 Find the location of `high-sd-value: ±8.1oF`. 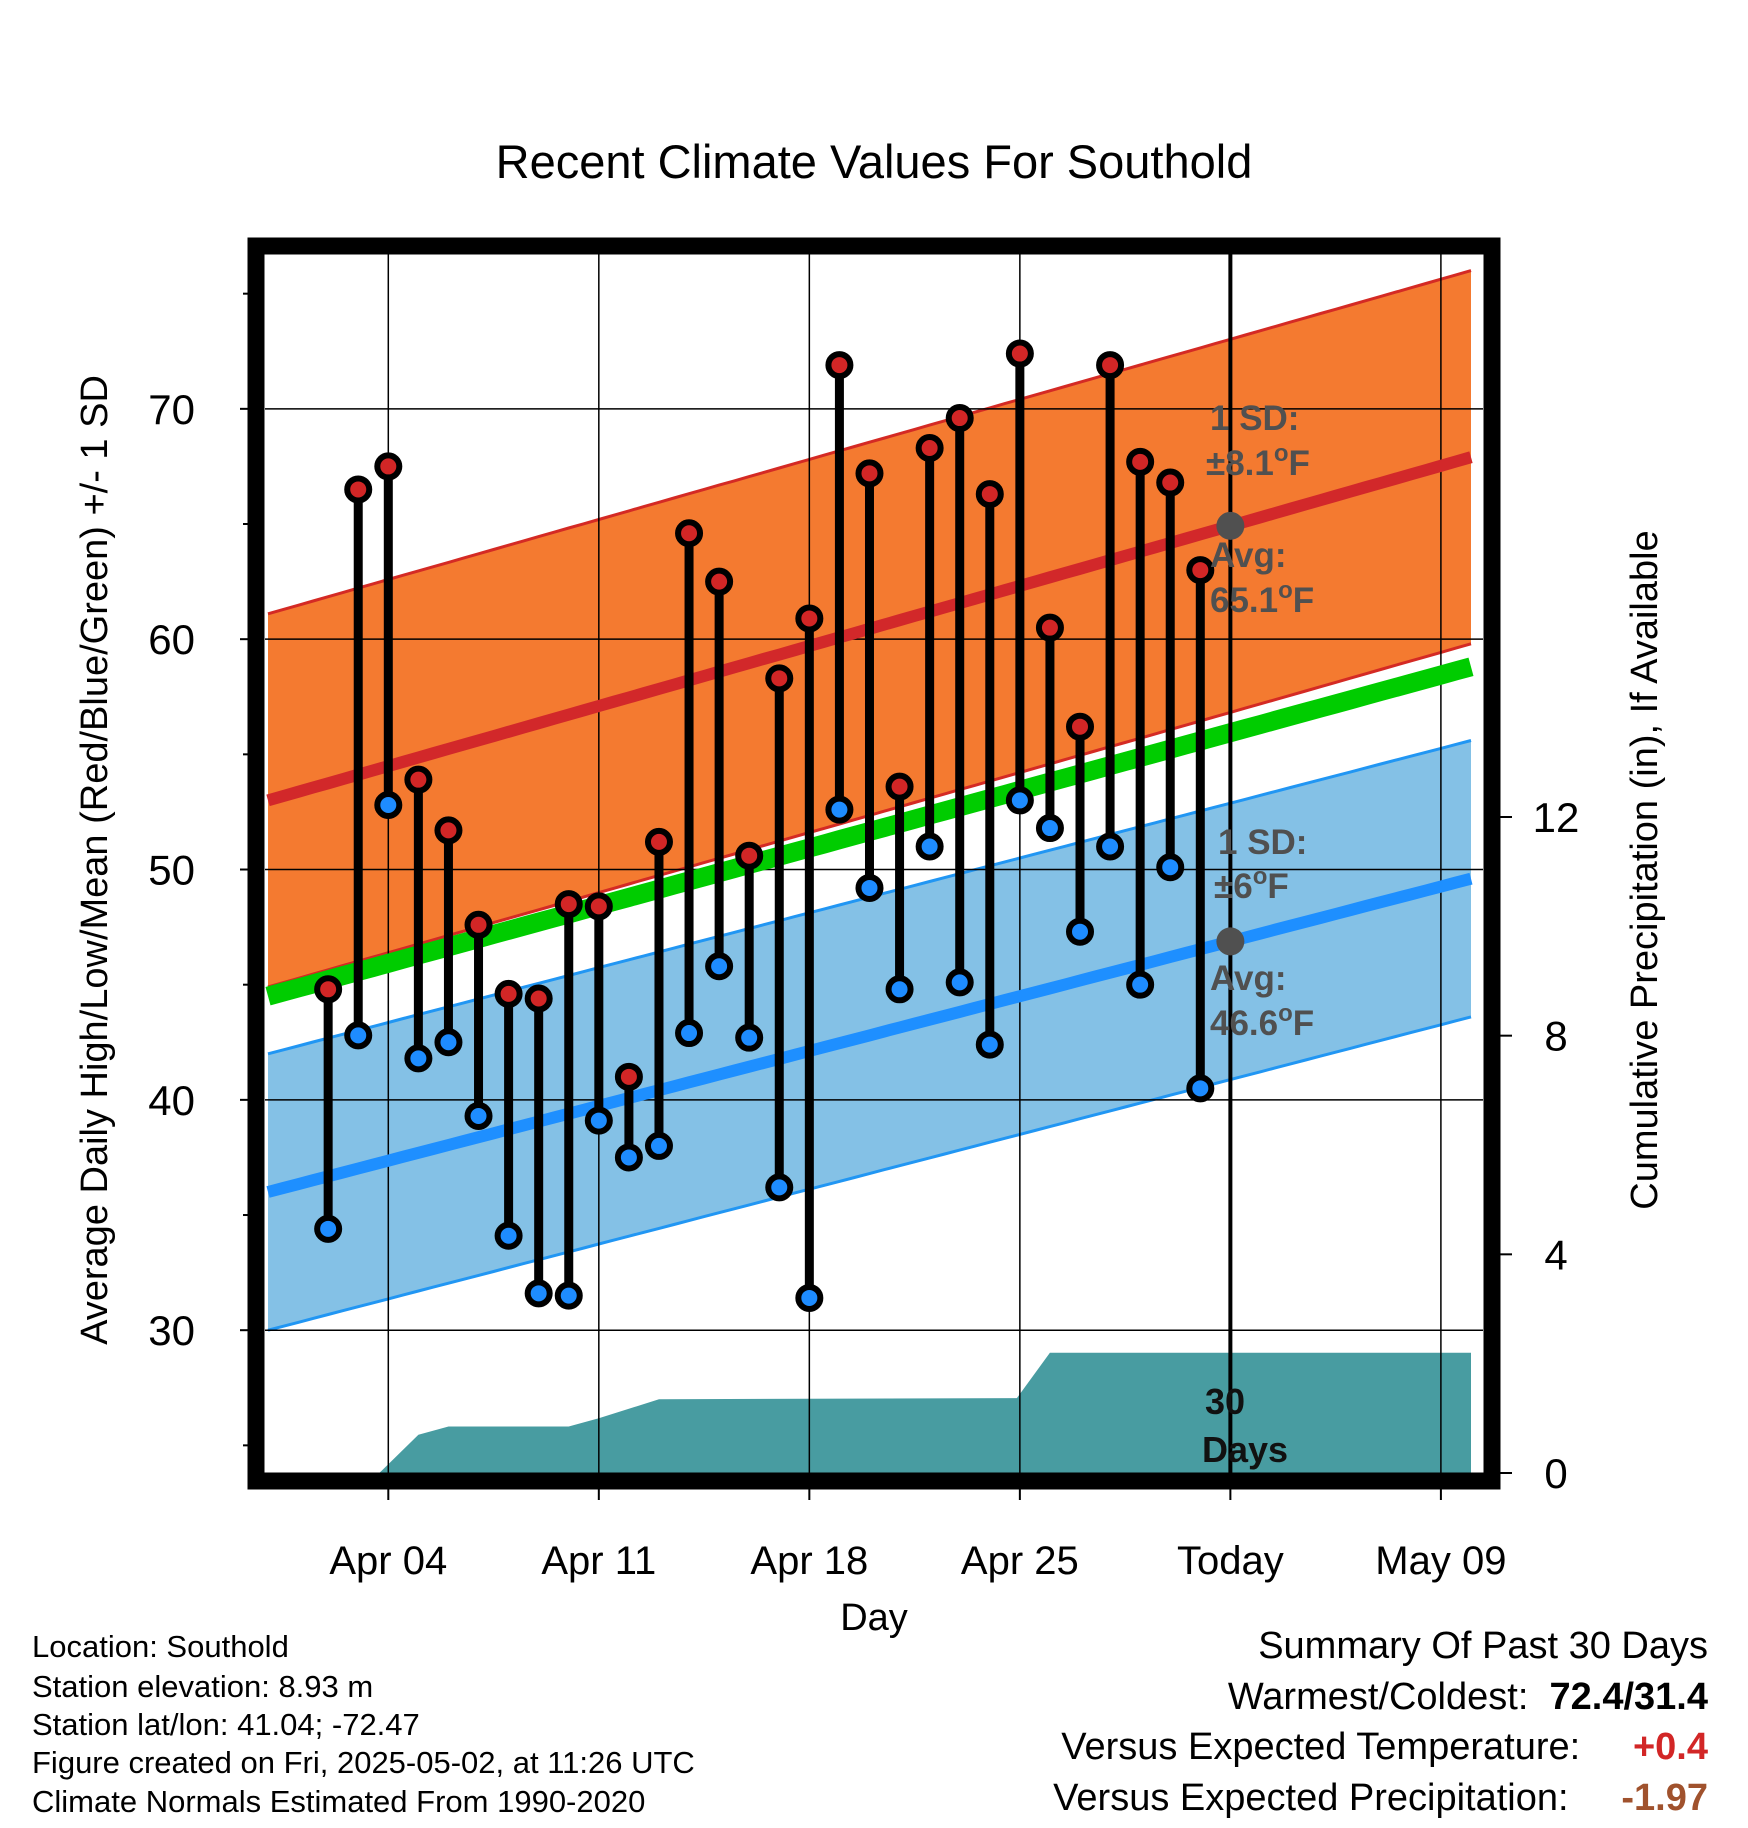

high-sd-value: ±8.1oF is located at coordinates (1258, 461).